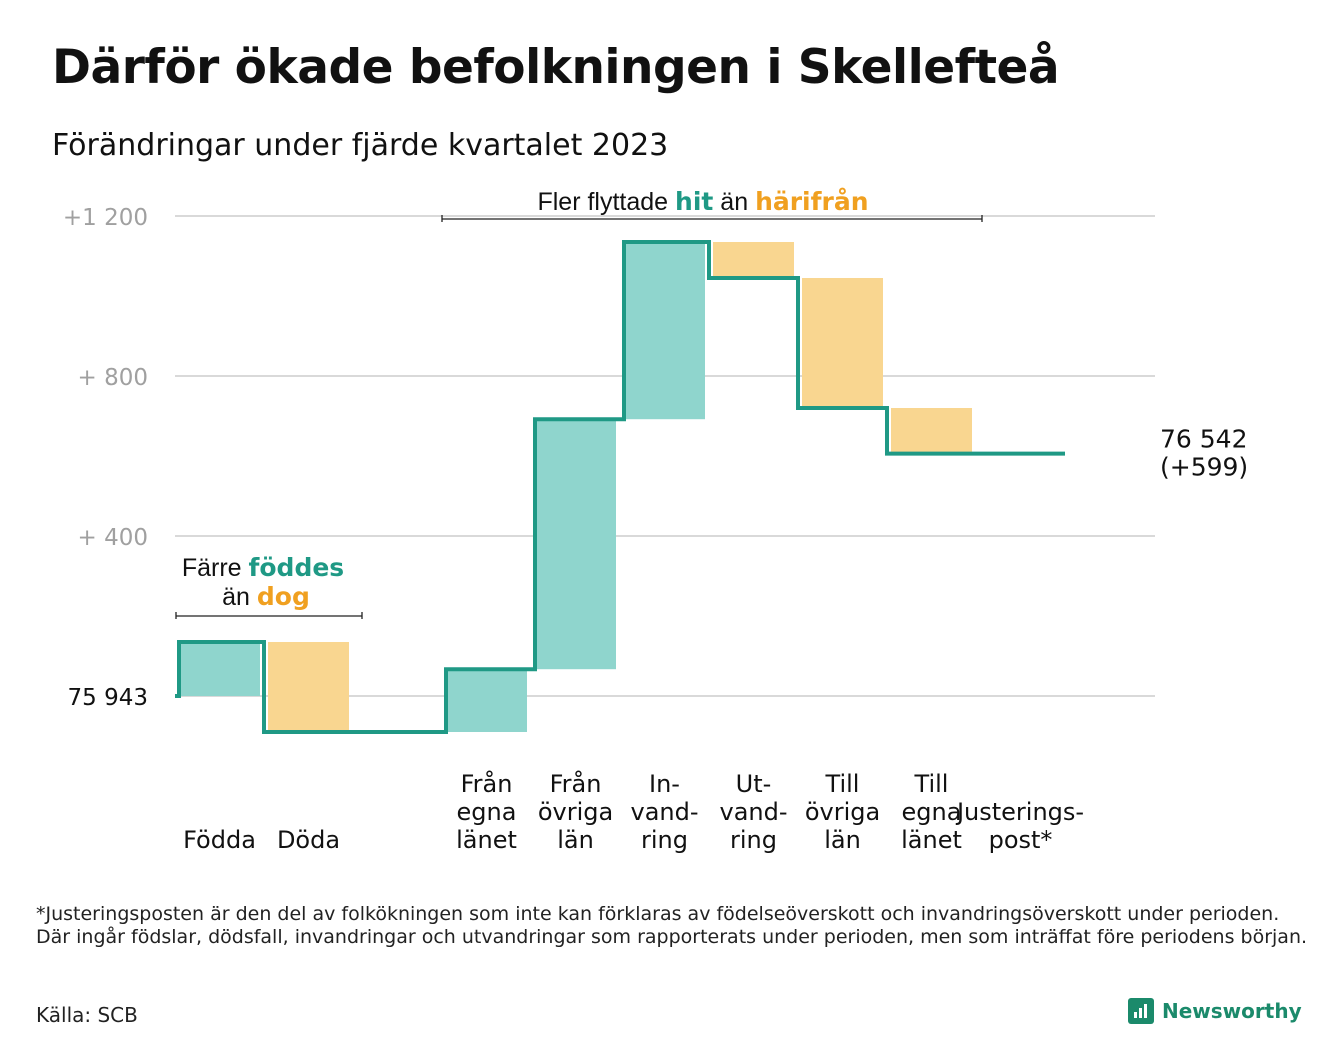 The width and height of the screenshot is (1340, 1060). I want to click on brand-name: Newsworthy, so click(1232, 1011).